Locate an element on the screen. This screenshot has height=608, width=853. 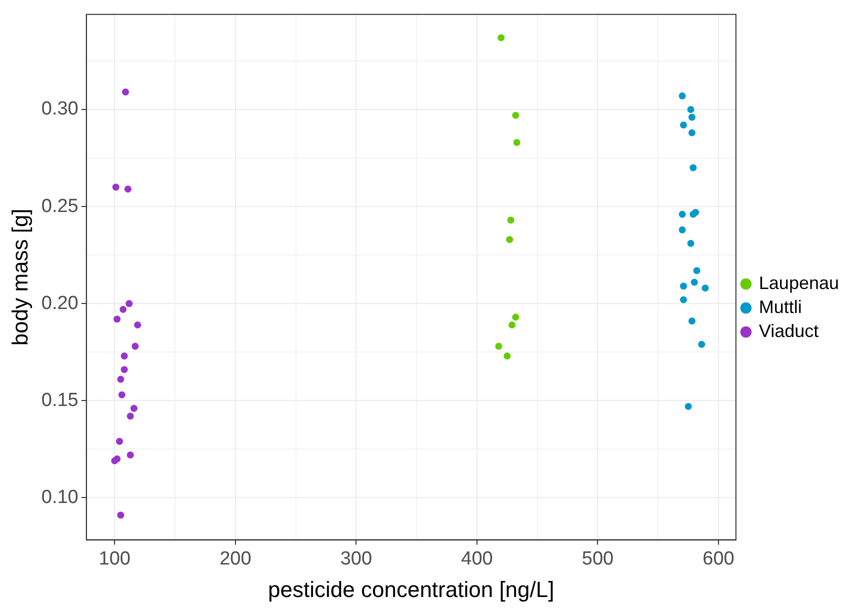
y-axis-title: body mass [g] is located at coordinates (19, 277).